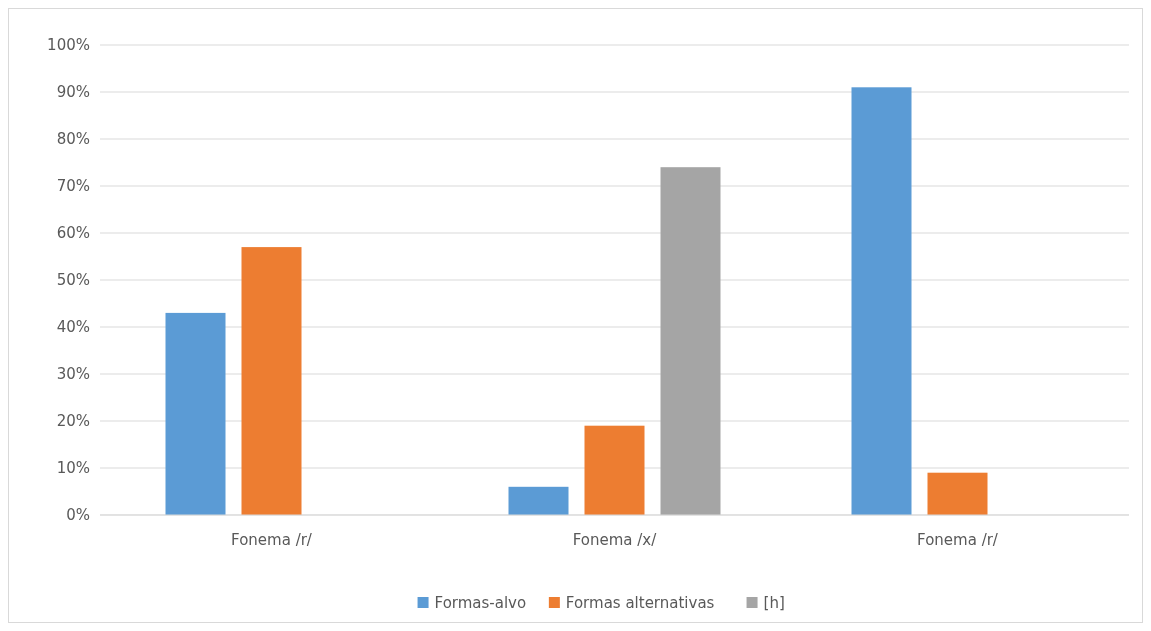 The height and width of the screenshot is (631, 1151). What do you see at coordinates (73, 233) in the screenshot?
I see `y-tick-label: 60%` at bounding box center [73, 233].